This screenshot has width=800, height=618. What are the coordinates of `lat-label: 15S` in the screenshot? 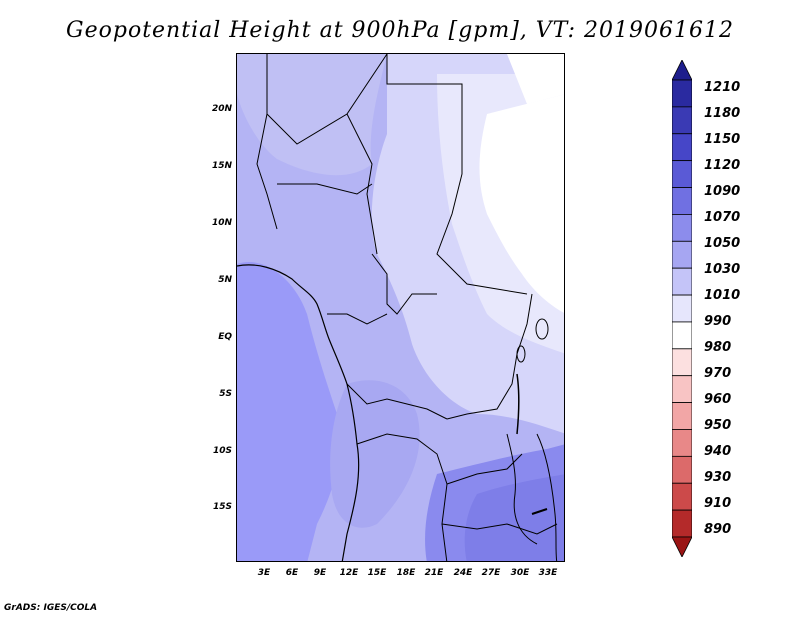 It's located at (222, 507).